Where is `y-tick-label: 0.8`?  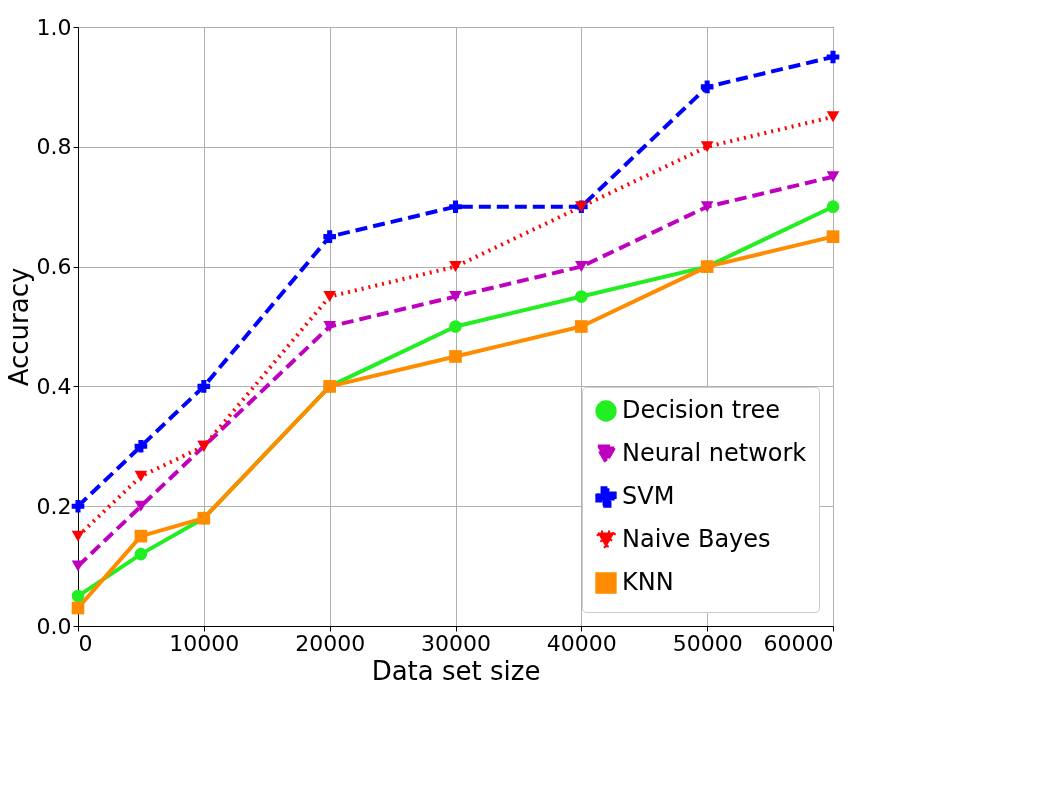 y-tick-label: 0.8 is located at coordinates (54, 147).